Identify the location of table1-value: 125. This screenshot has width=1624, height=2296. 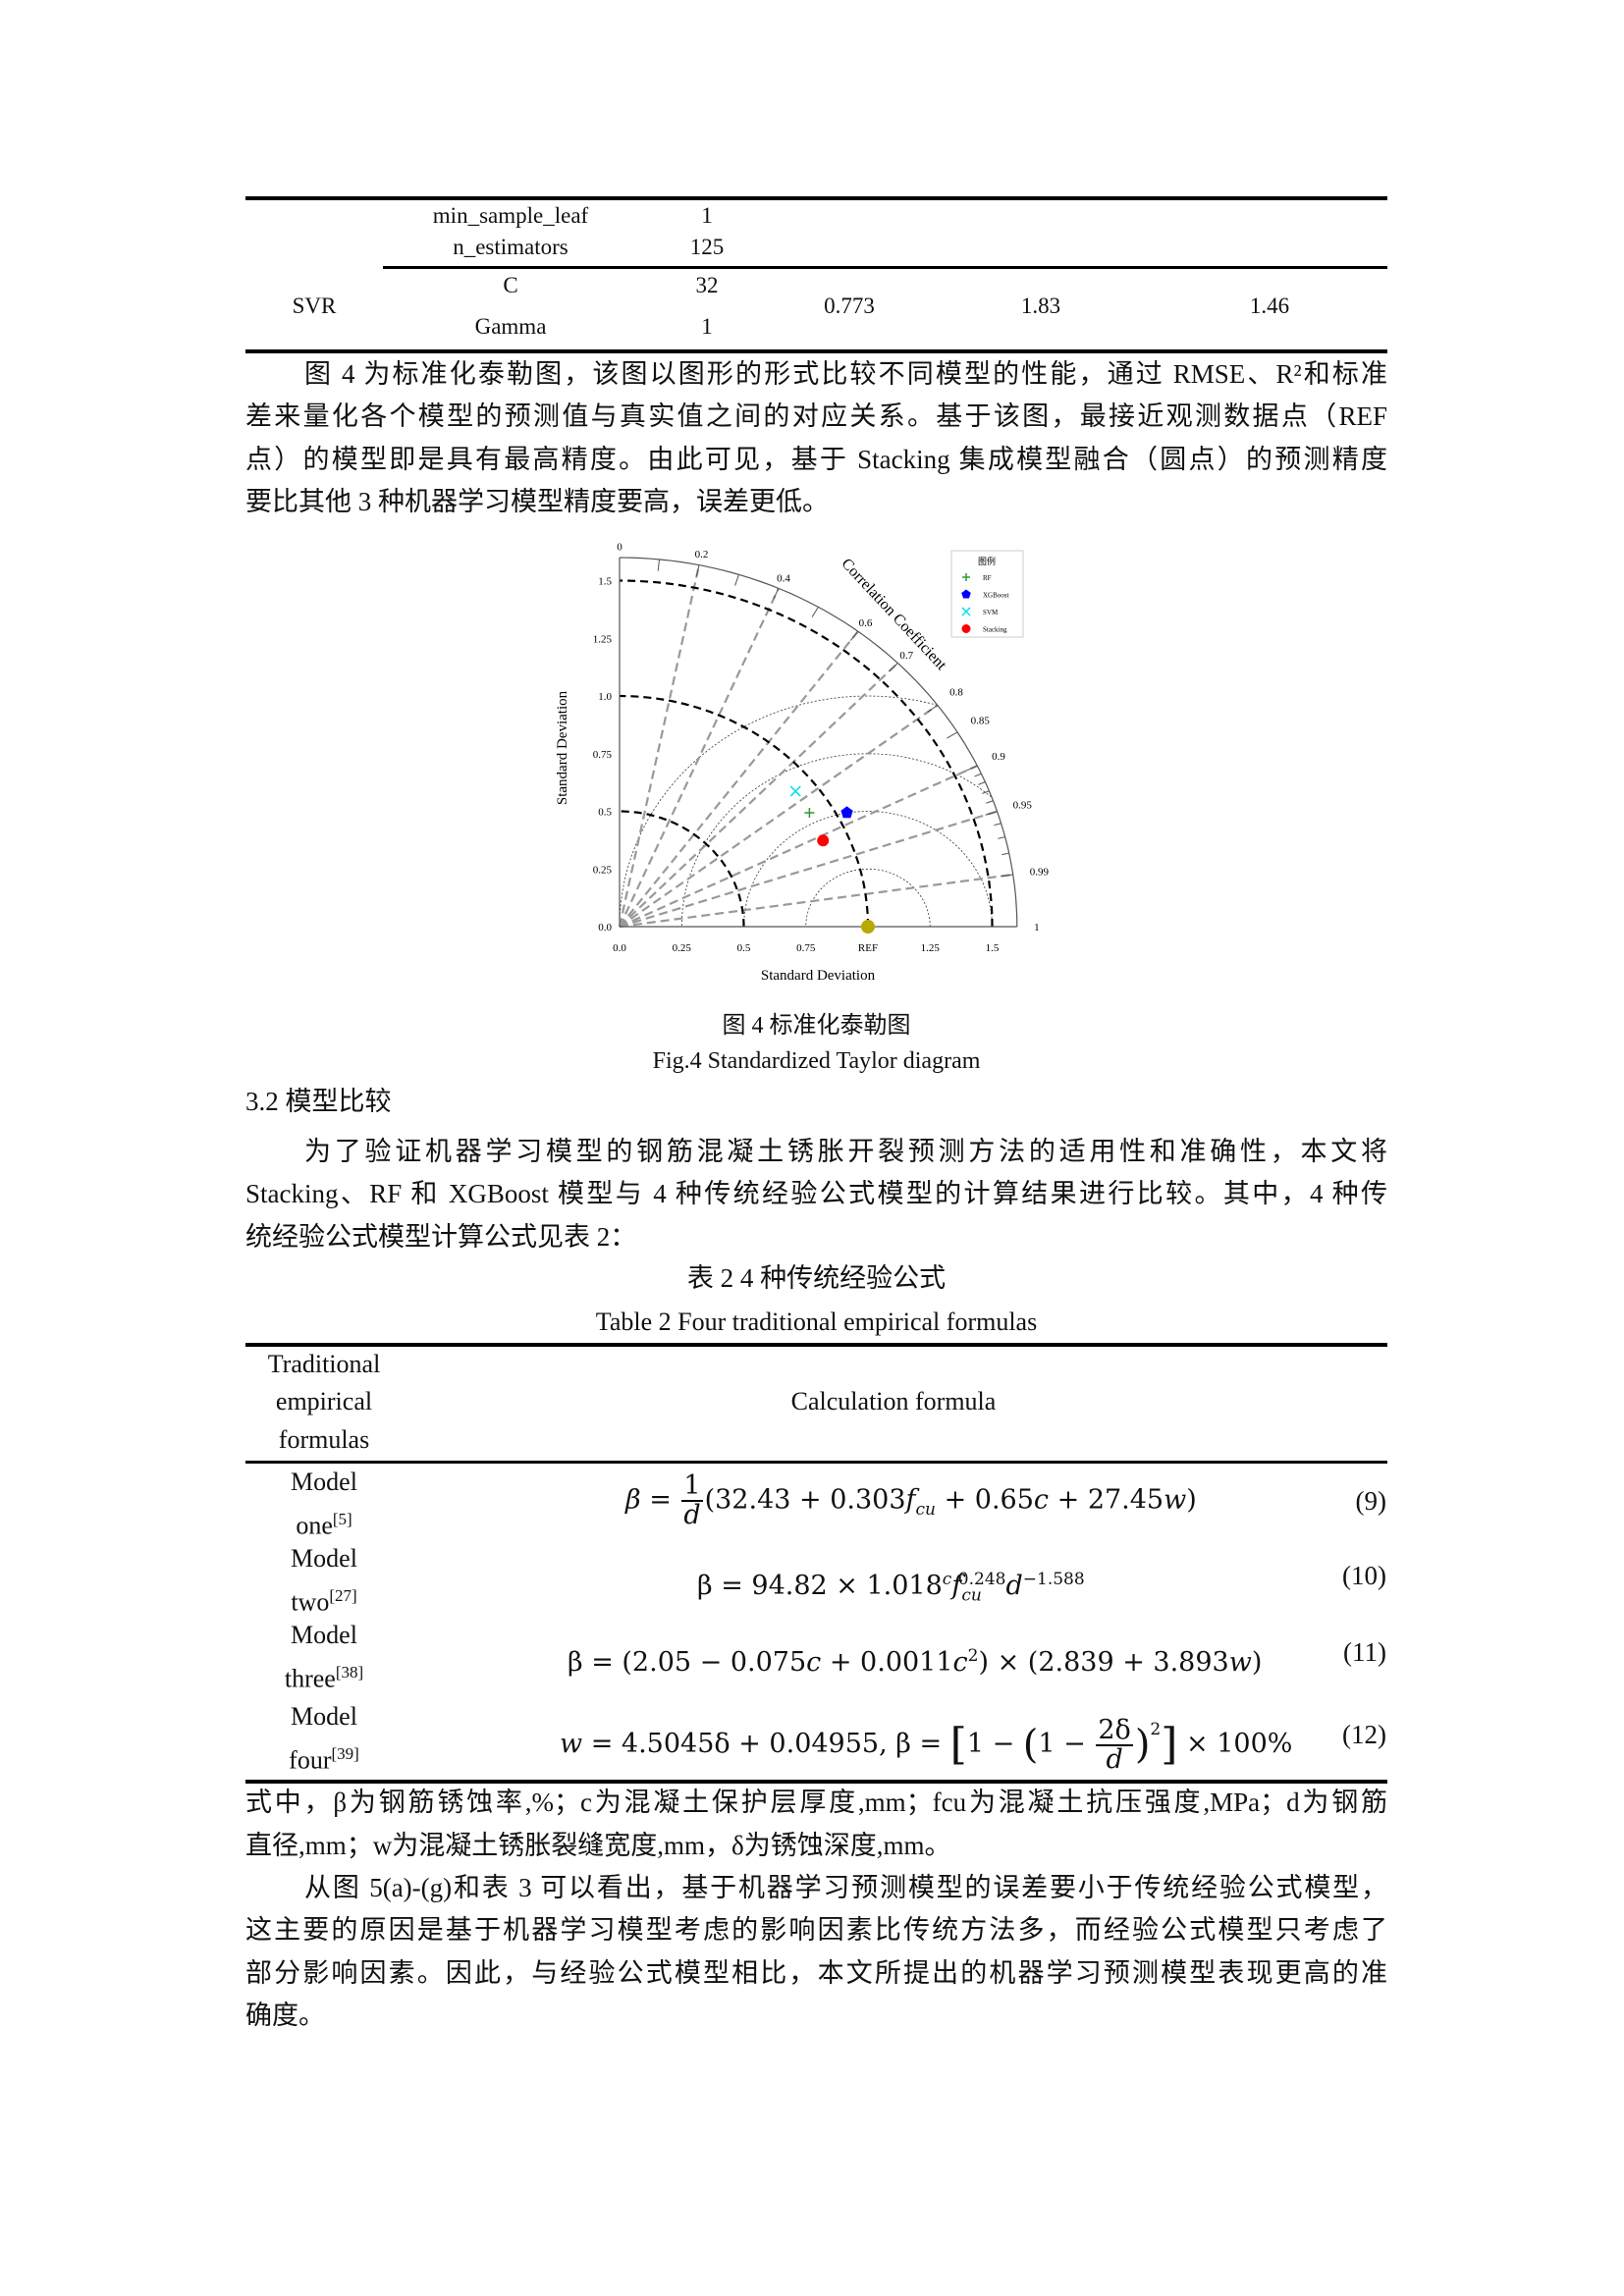
(707, 247).